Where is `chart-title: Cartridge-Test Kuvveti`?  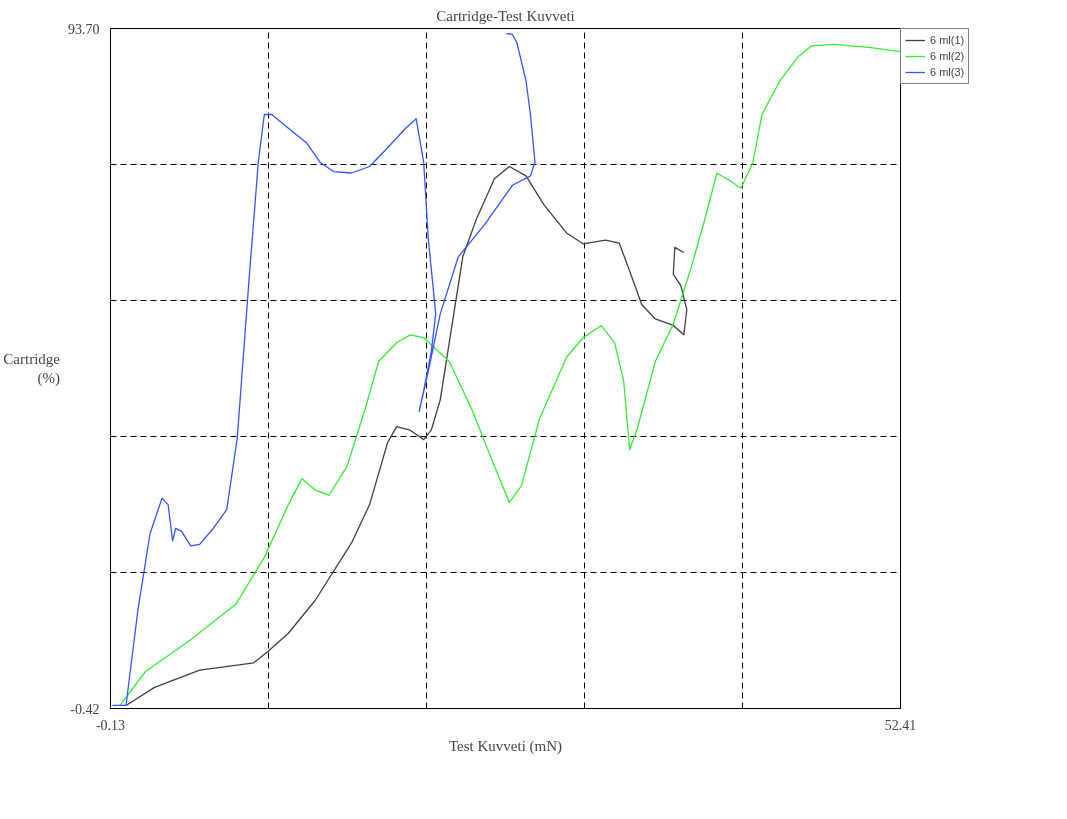 chart-title: Cartridge-Test Kuvveti is located at coordinates (505, 15).